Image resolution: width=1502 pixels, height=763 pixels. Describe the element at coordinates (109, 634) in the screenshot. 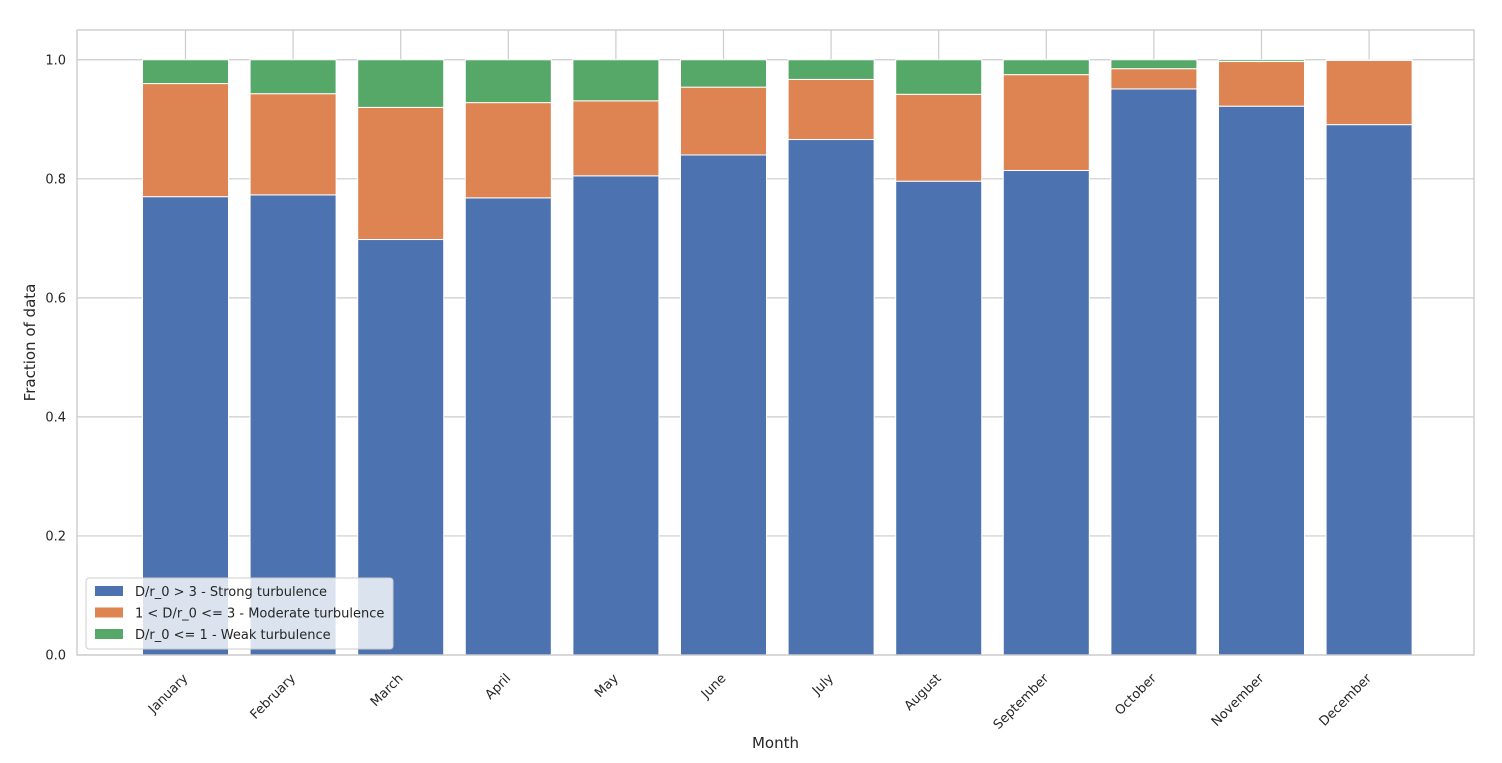

I see `legend-swatch-weak` at that location.